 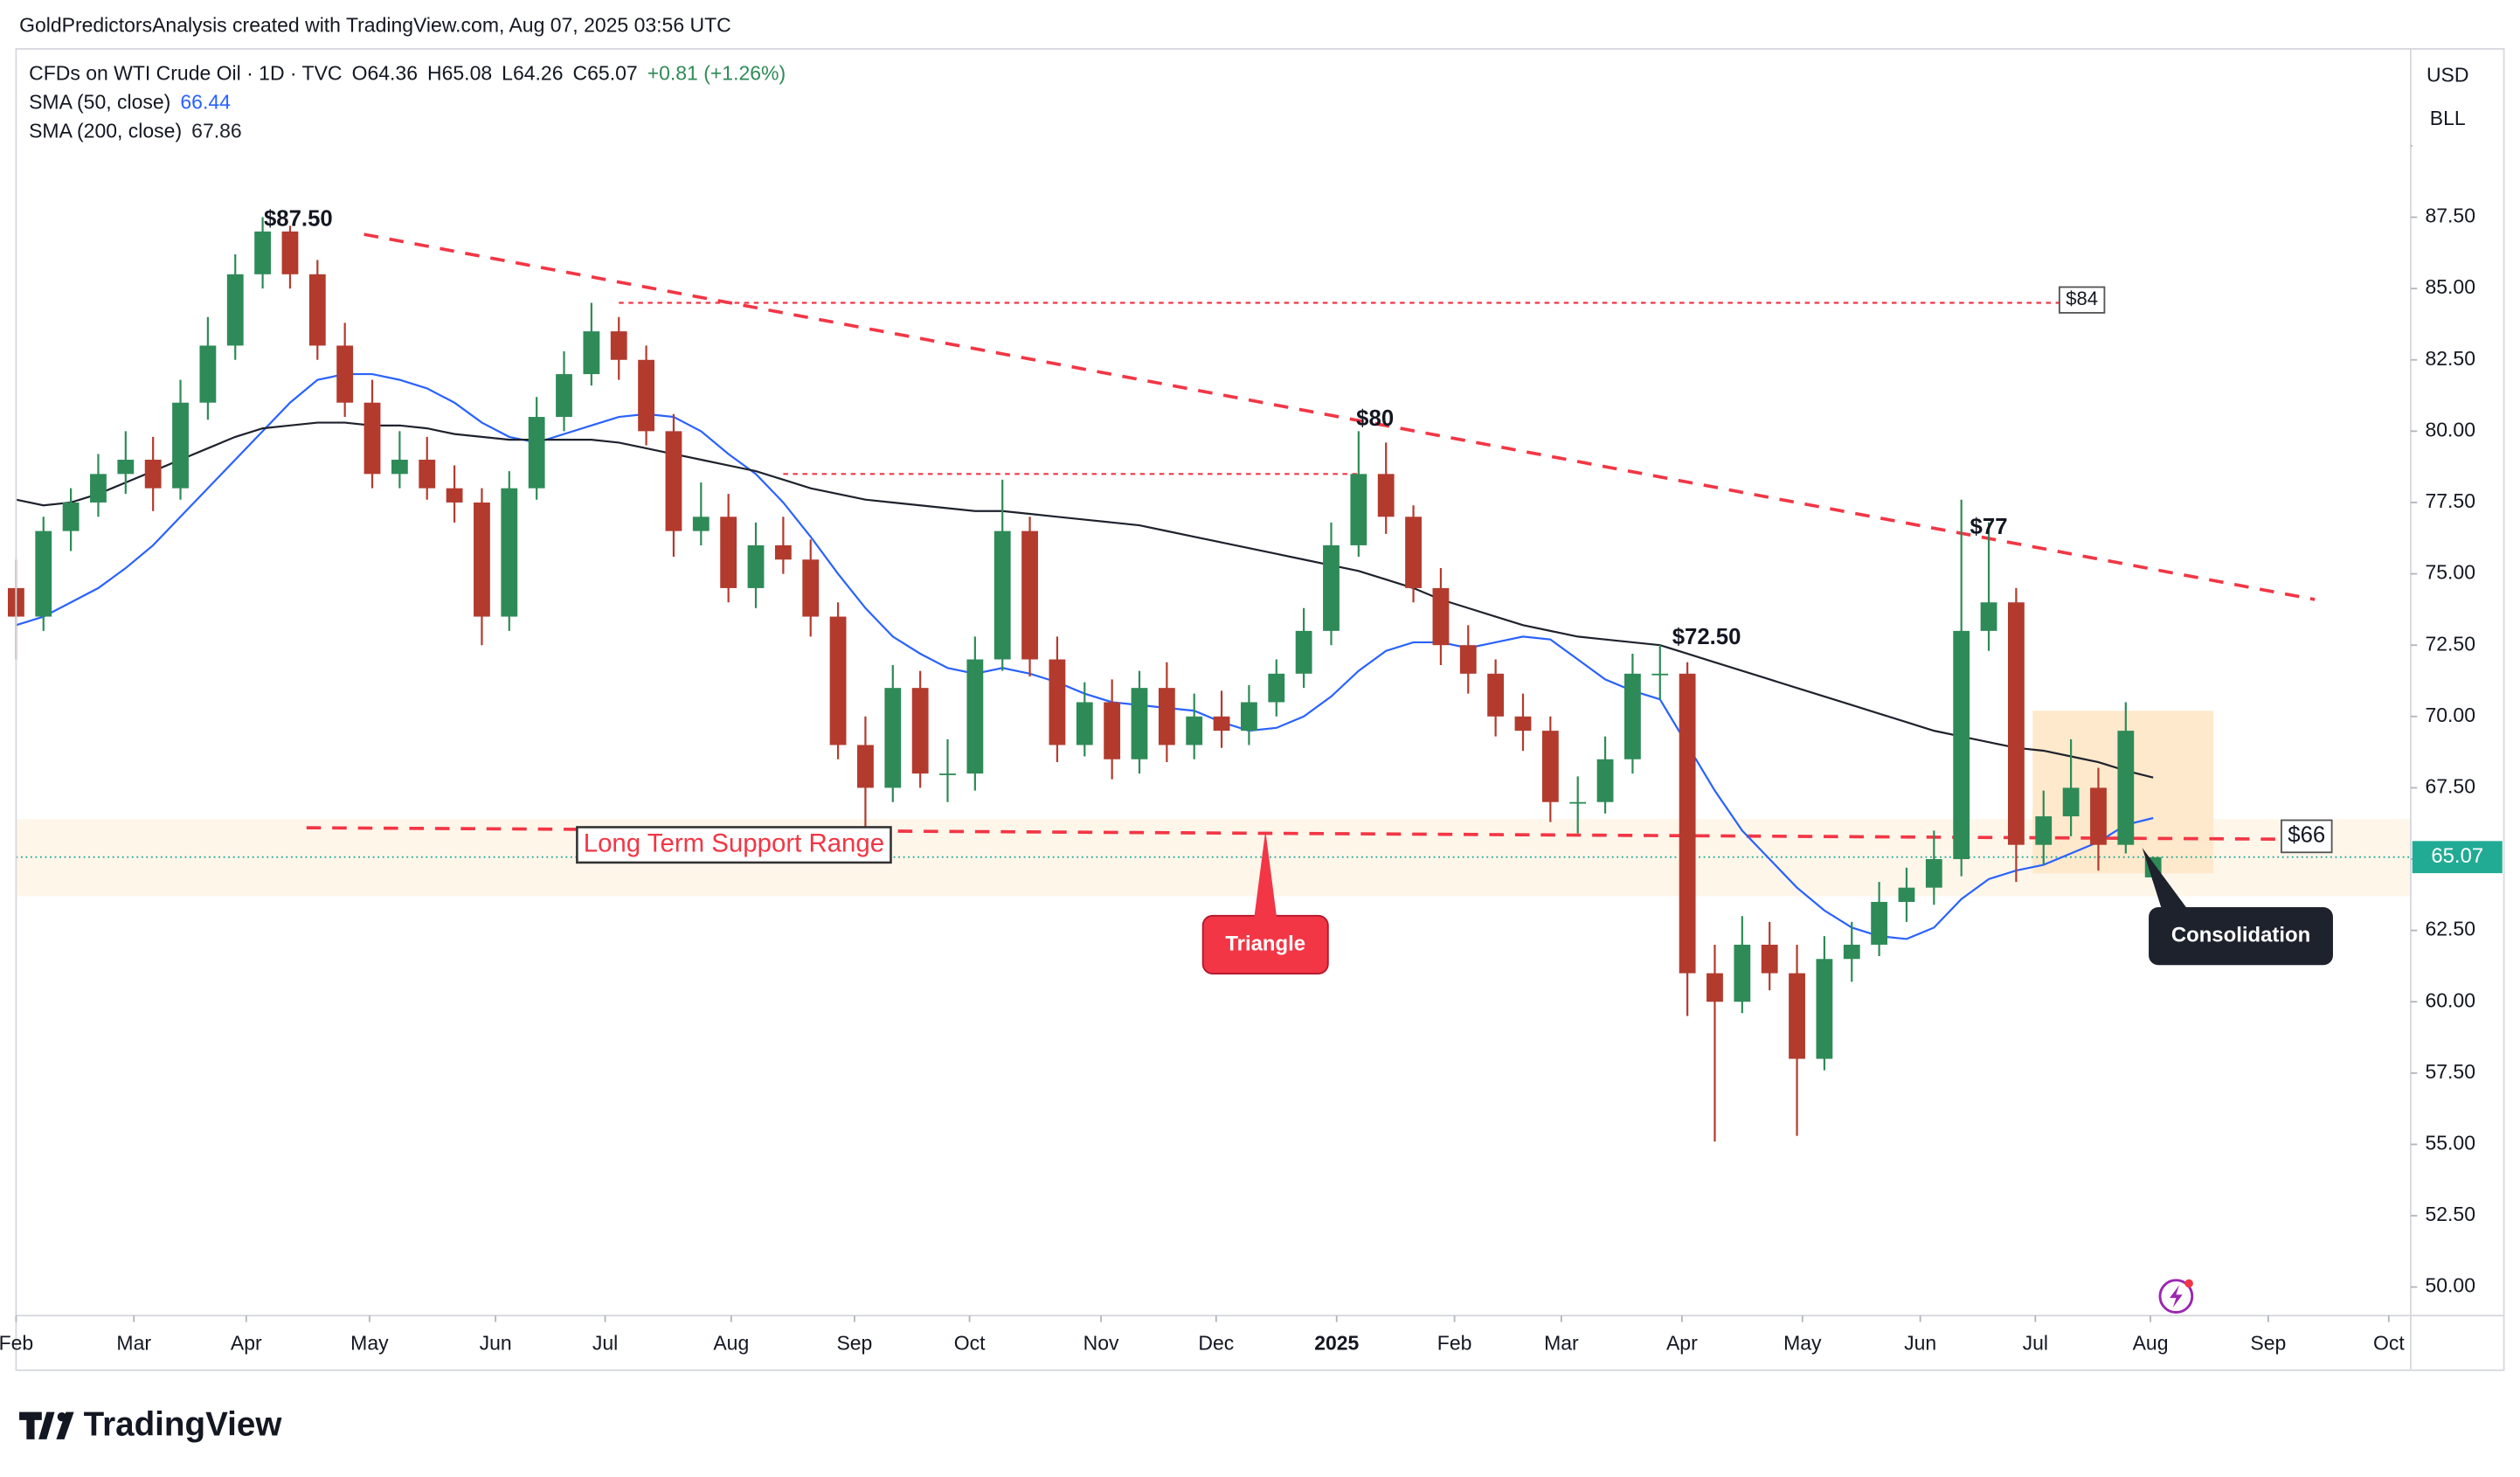 I want to click on y-tick-label: 60.00, so click(x=2450, y=999).